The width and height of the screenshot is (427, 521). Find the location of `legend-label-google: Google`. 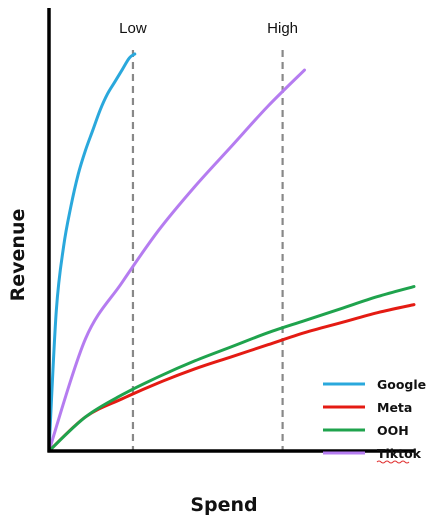

legend-label-google: Google is located at coordinates (401, 384).